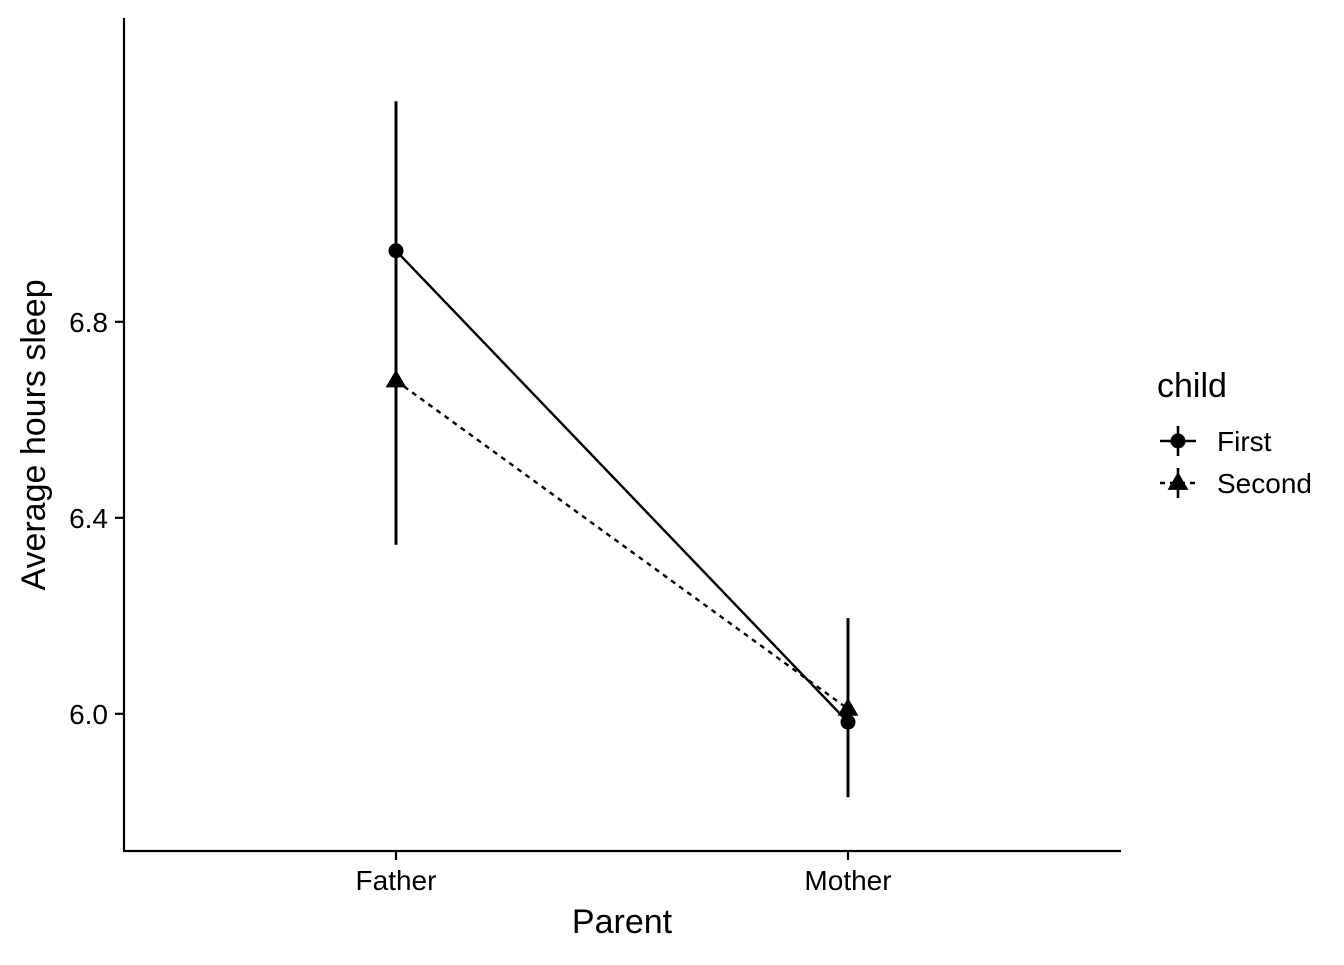  I want to click on series-line-second, so click(622, 544).